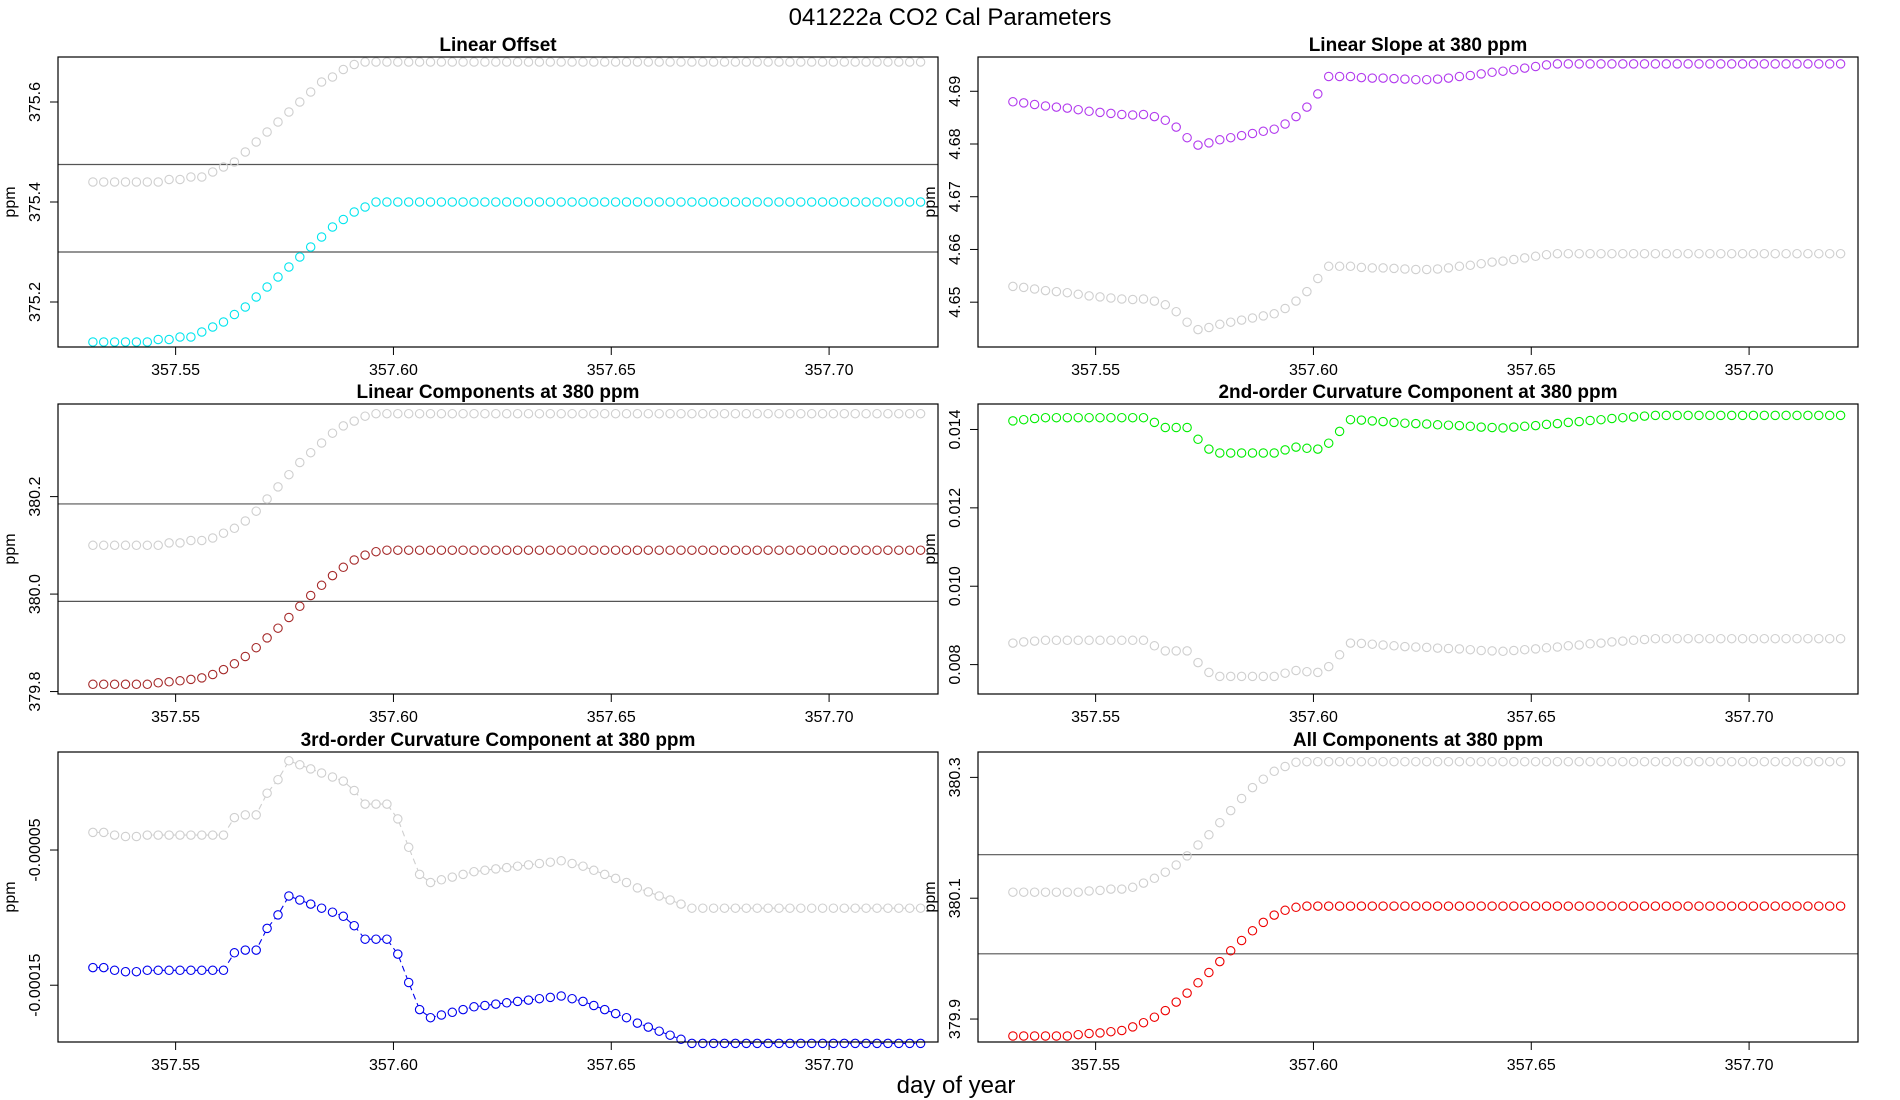 The width and height of the screenshot is (1900, 1100). I want to click on y-tick-label: 379.9, so click(955, 1019).